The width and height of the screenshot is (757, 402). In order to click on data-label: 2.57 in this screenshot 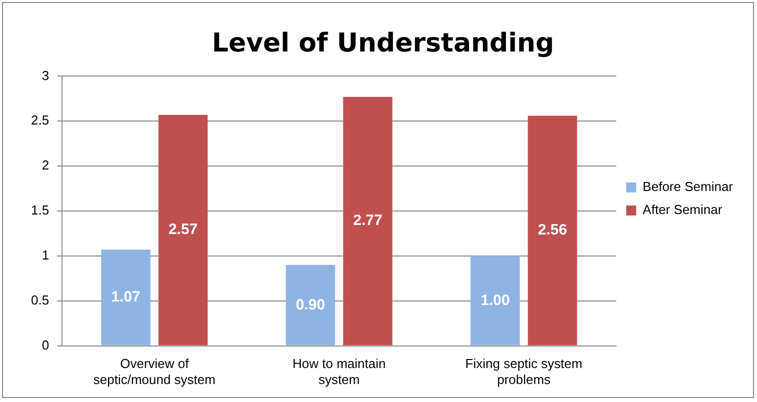, I will do `click(183, 229)`.